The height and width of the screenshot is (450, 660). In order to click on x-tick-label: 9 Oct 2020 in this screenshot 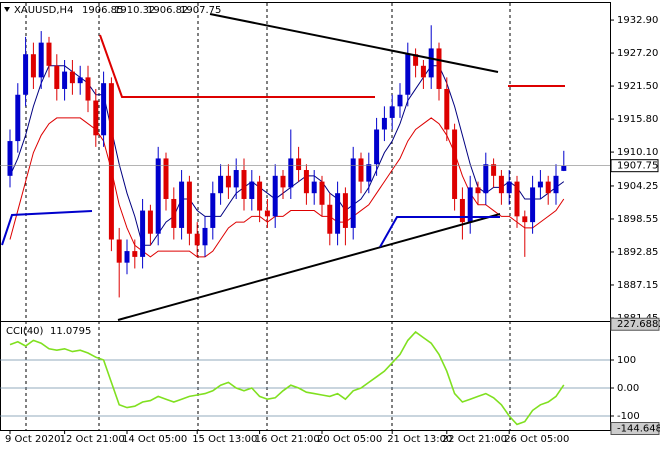, I will do `click(32, 439)`.